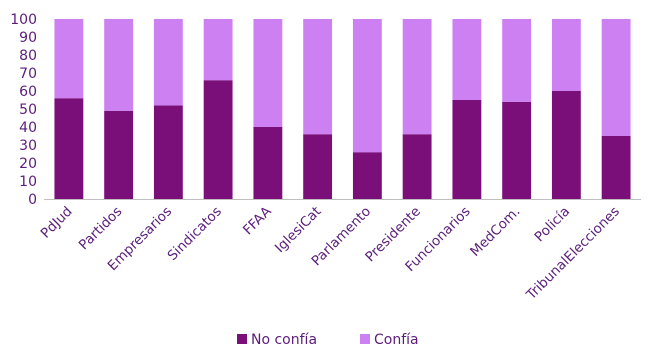  Describe the element at coordinates (396, 340) in the screenshot. I see `legend-label-confia: Confía` at that location.